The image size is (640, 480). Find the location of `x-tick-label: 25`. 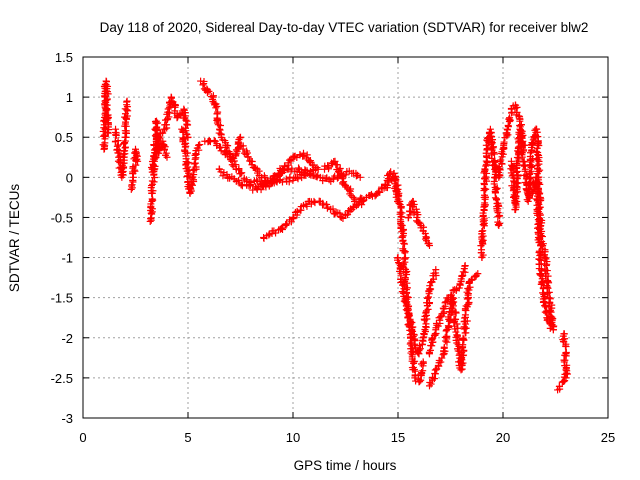

x-tick-label: 25 is located at coordinates (608, 437).